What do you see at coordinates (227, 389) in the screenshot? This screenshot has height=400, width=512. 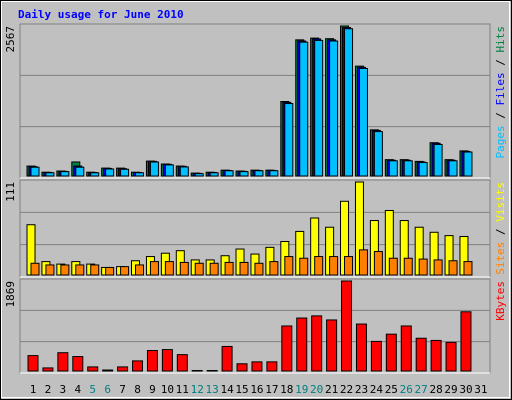 I see `x-tick-label: 14` at bounding box center [227, 389].